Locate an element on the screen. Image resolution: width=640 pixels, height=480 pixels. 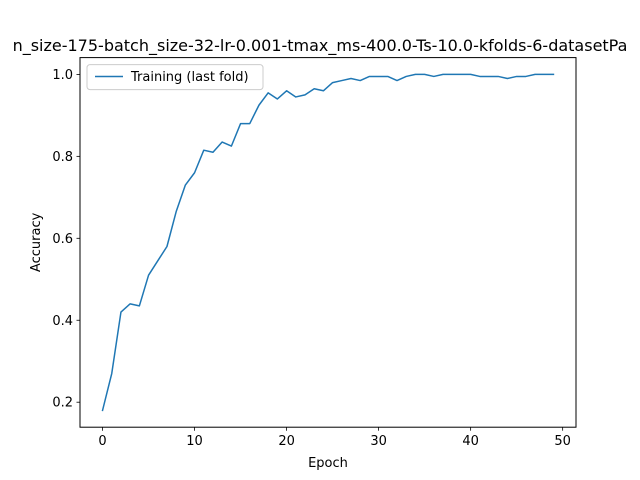
x-tick-label: 30 is located at coordinates (378, 441).